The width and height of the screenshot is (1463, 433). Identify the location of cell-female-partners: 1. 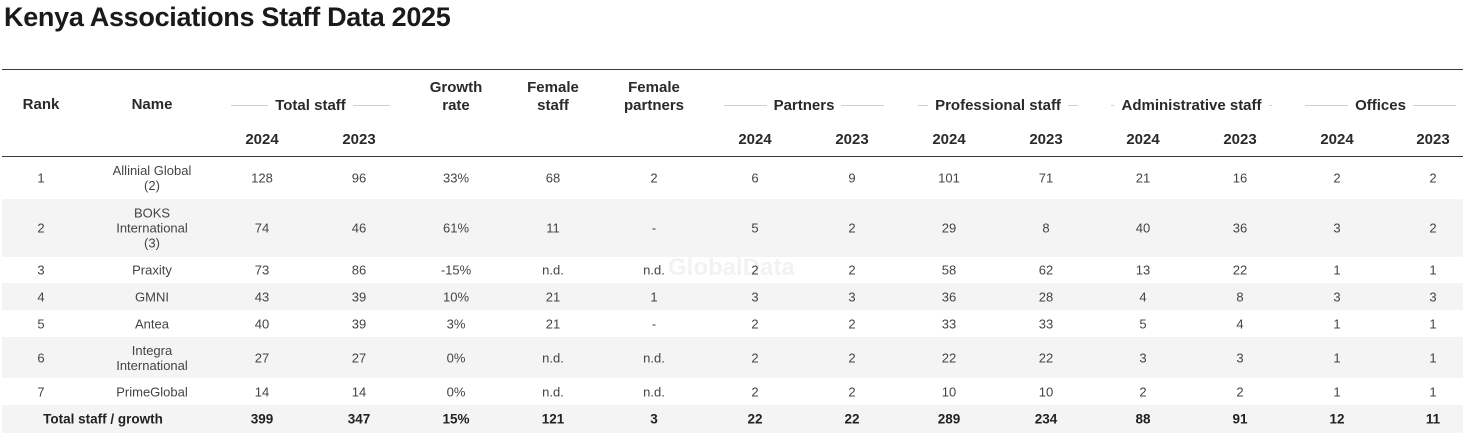
(654, 296).